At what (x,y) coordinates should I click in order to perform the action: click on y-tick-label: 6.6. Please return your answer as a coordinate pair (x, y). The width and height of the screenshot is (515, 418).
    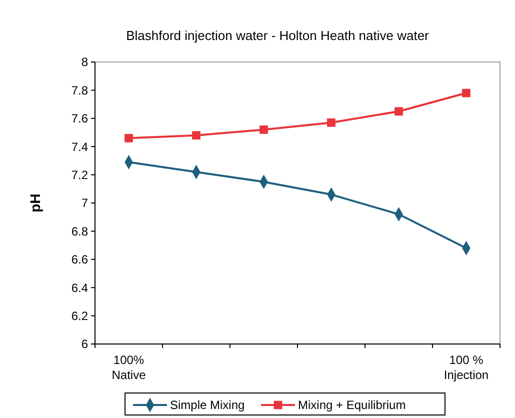
    Looking at the image, I should click on (79, 259).